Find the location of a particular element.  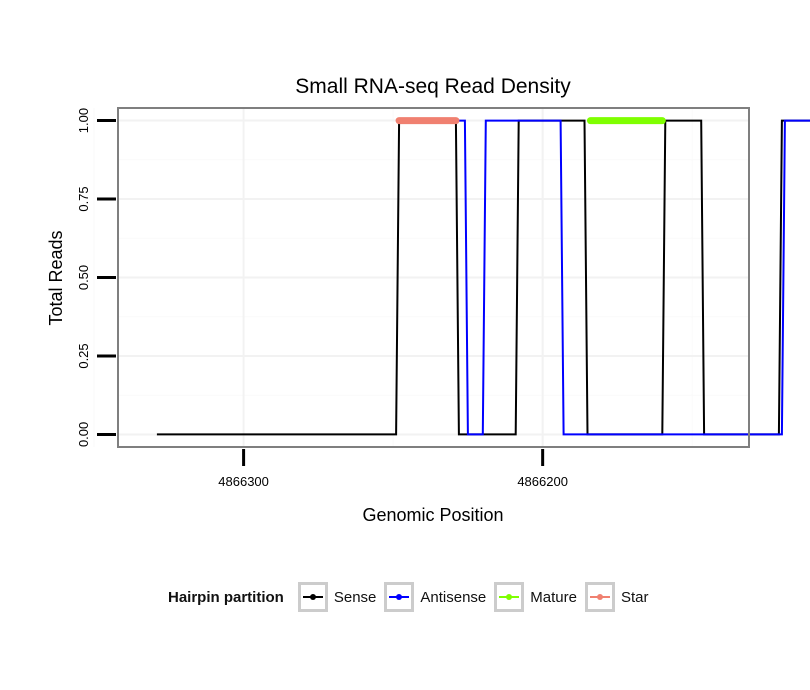

legend-title: Hairpin partition is located at coordinates (226, 597).